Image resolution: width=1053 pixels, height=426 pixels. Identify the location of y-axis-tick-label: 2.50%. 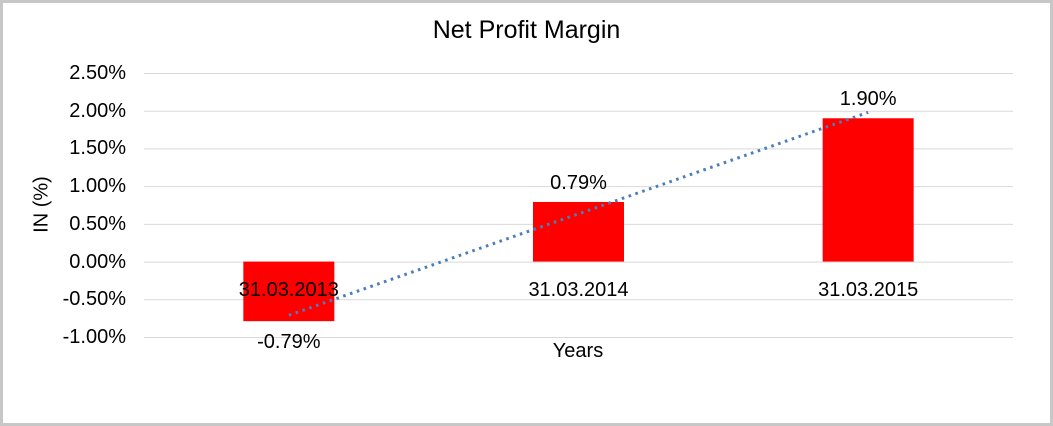
(97, 73).